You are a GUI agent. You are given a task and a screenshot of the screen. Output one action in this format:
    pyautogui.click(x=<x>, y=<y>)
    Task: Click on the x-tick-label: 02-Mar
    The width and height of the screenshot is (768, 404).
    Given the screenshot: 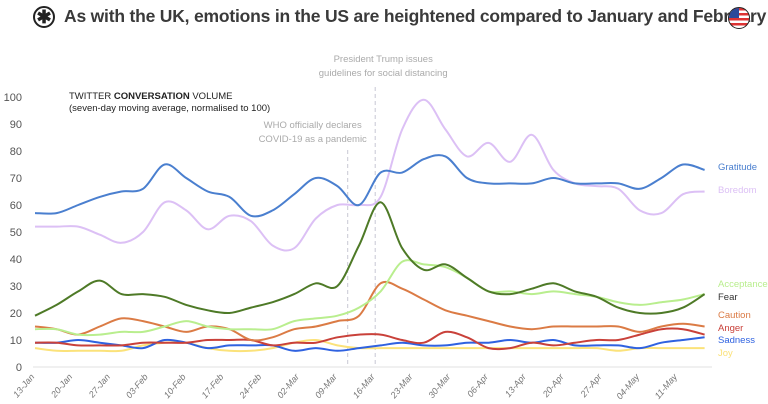 What is the action you would take?
    pyautogui.click(x=288, y=385)
    